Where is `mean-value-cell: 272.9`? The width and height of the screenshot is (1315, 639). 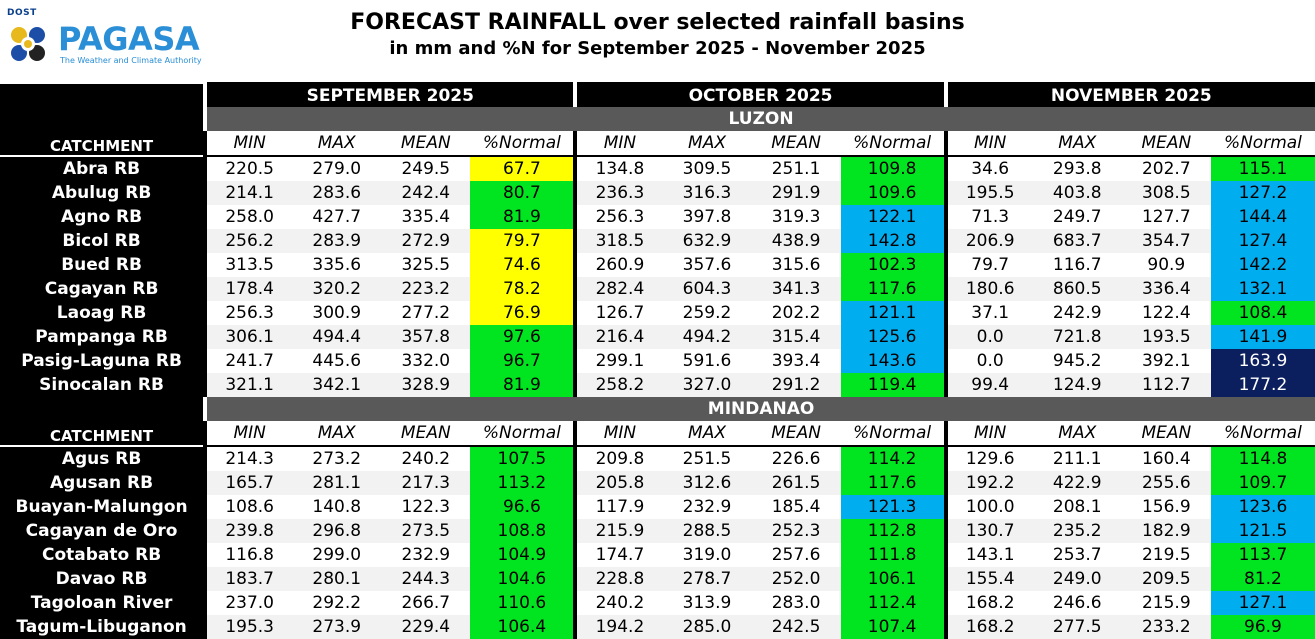
mean-value-cell: 272.9 is located at coordinates (426, 241).